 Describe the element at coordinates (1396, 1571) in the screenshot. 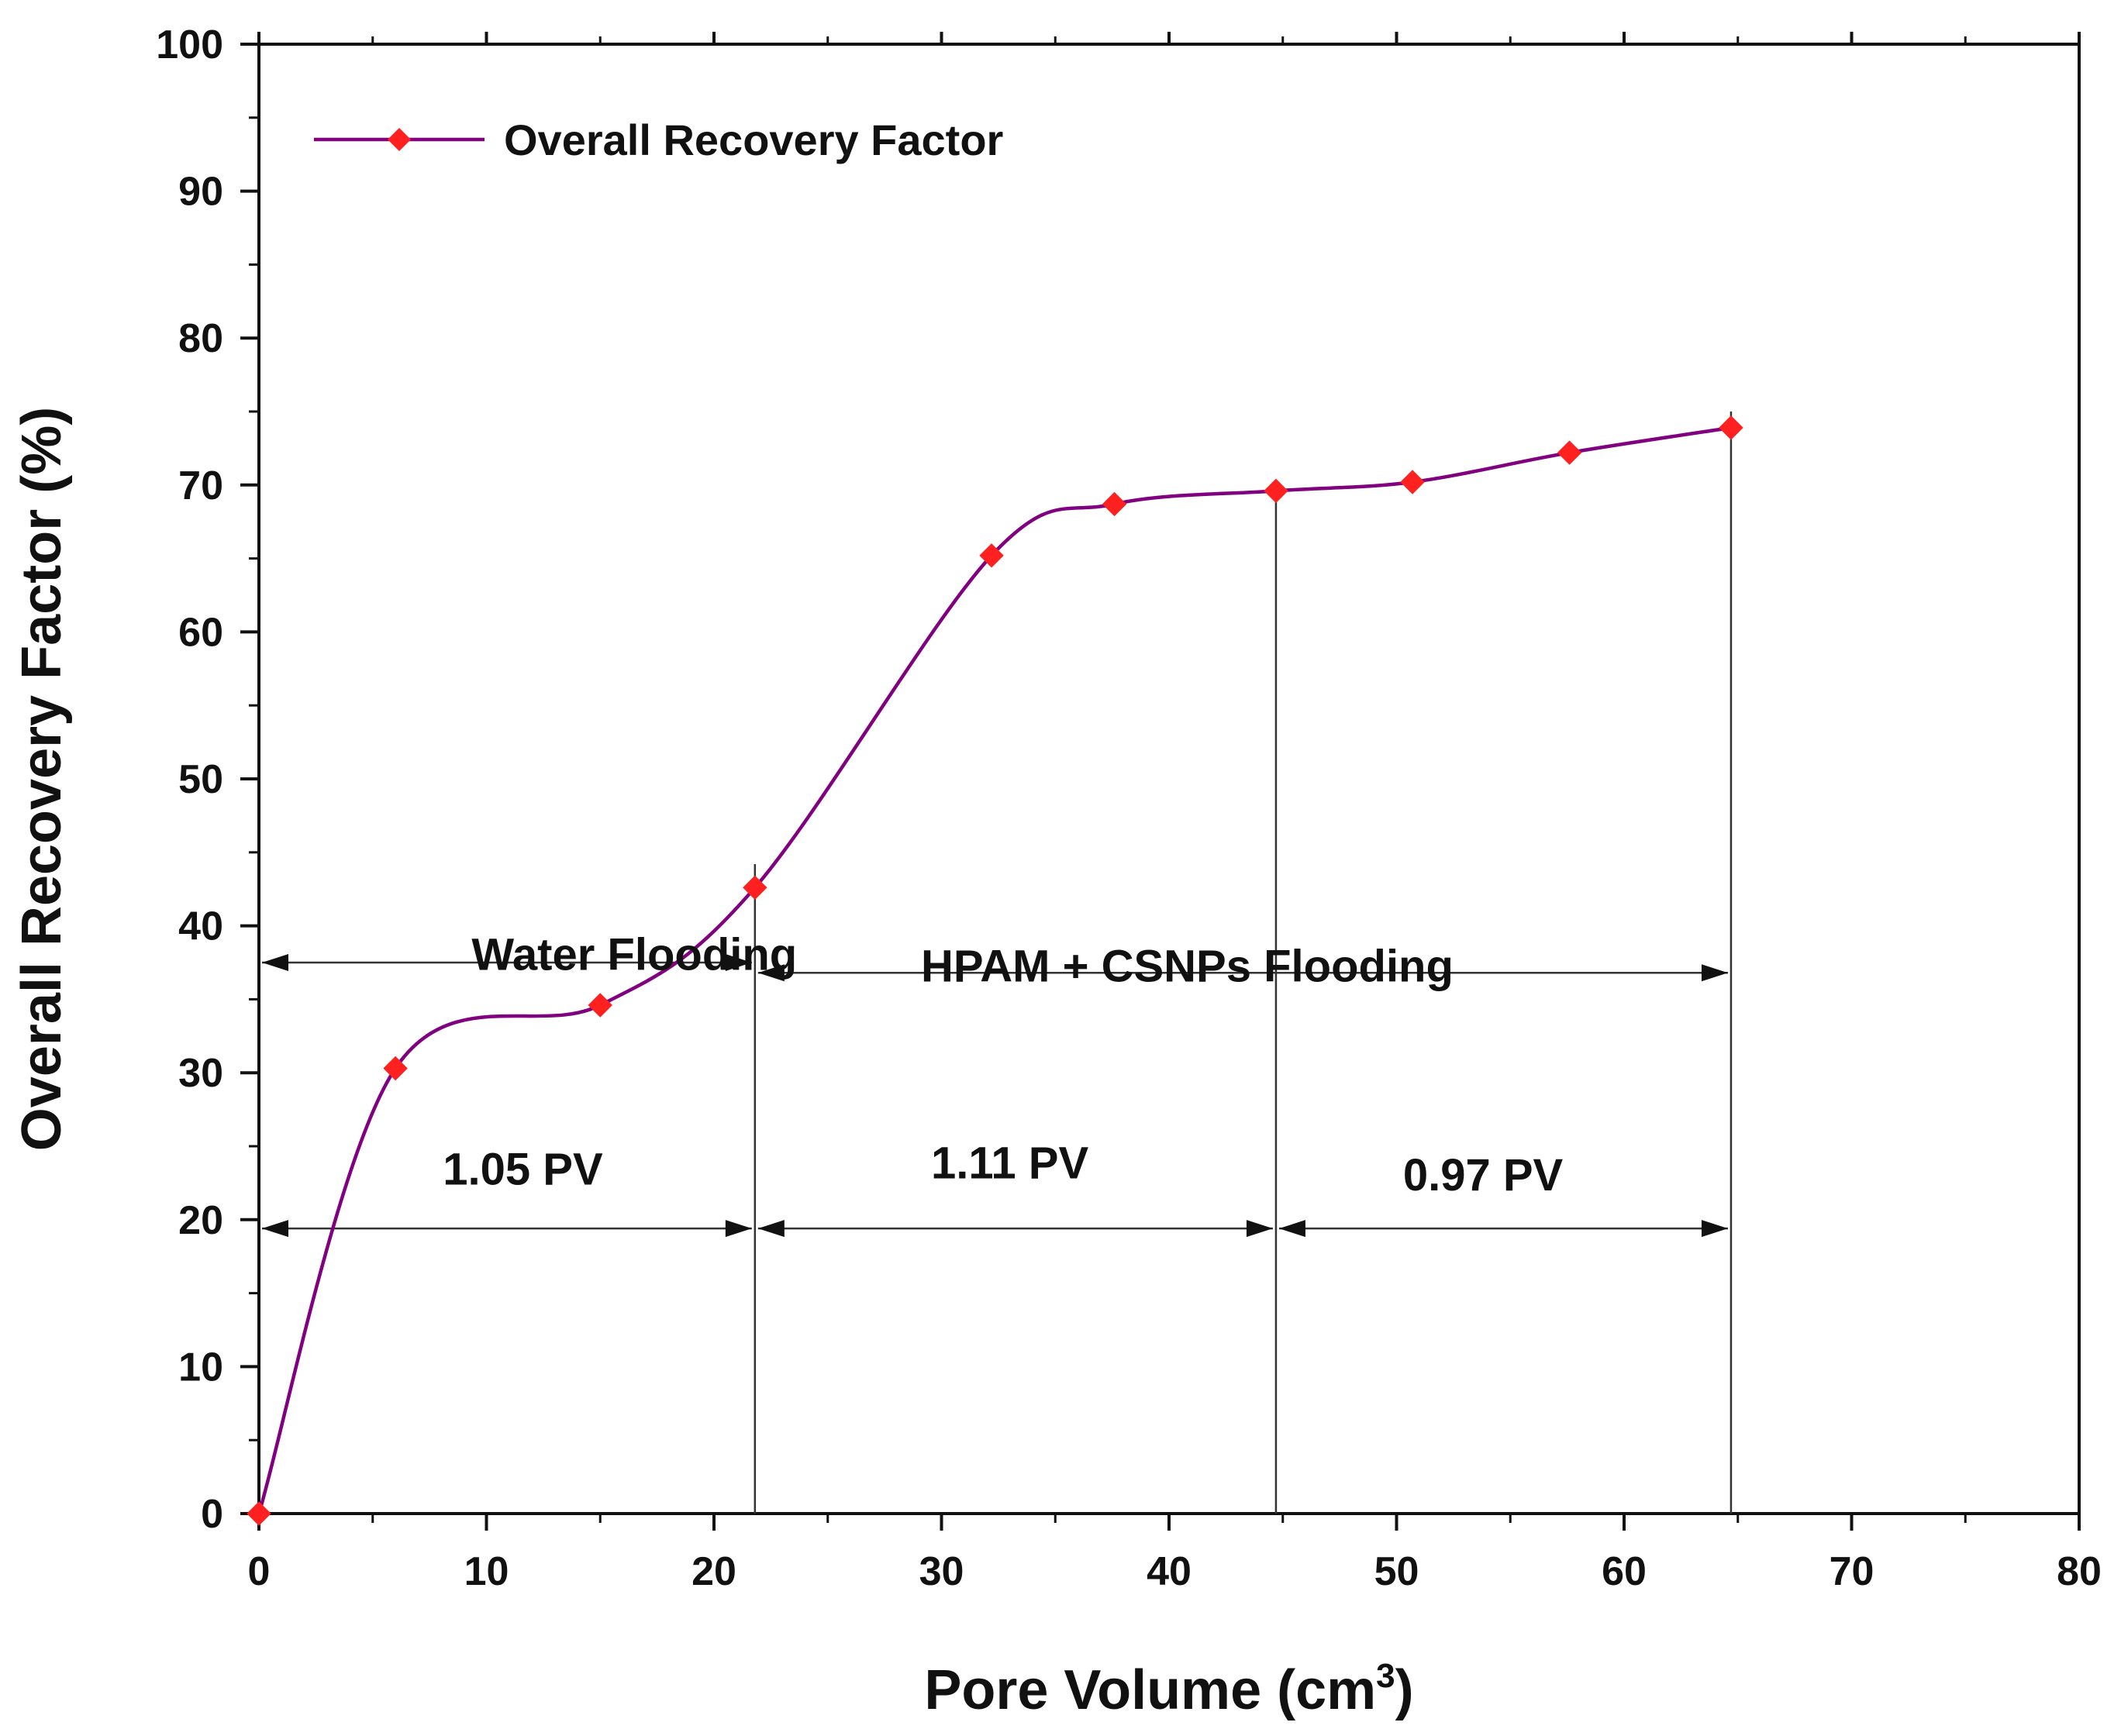

I see `x-tick-label: 50` at that location.